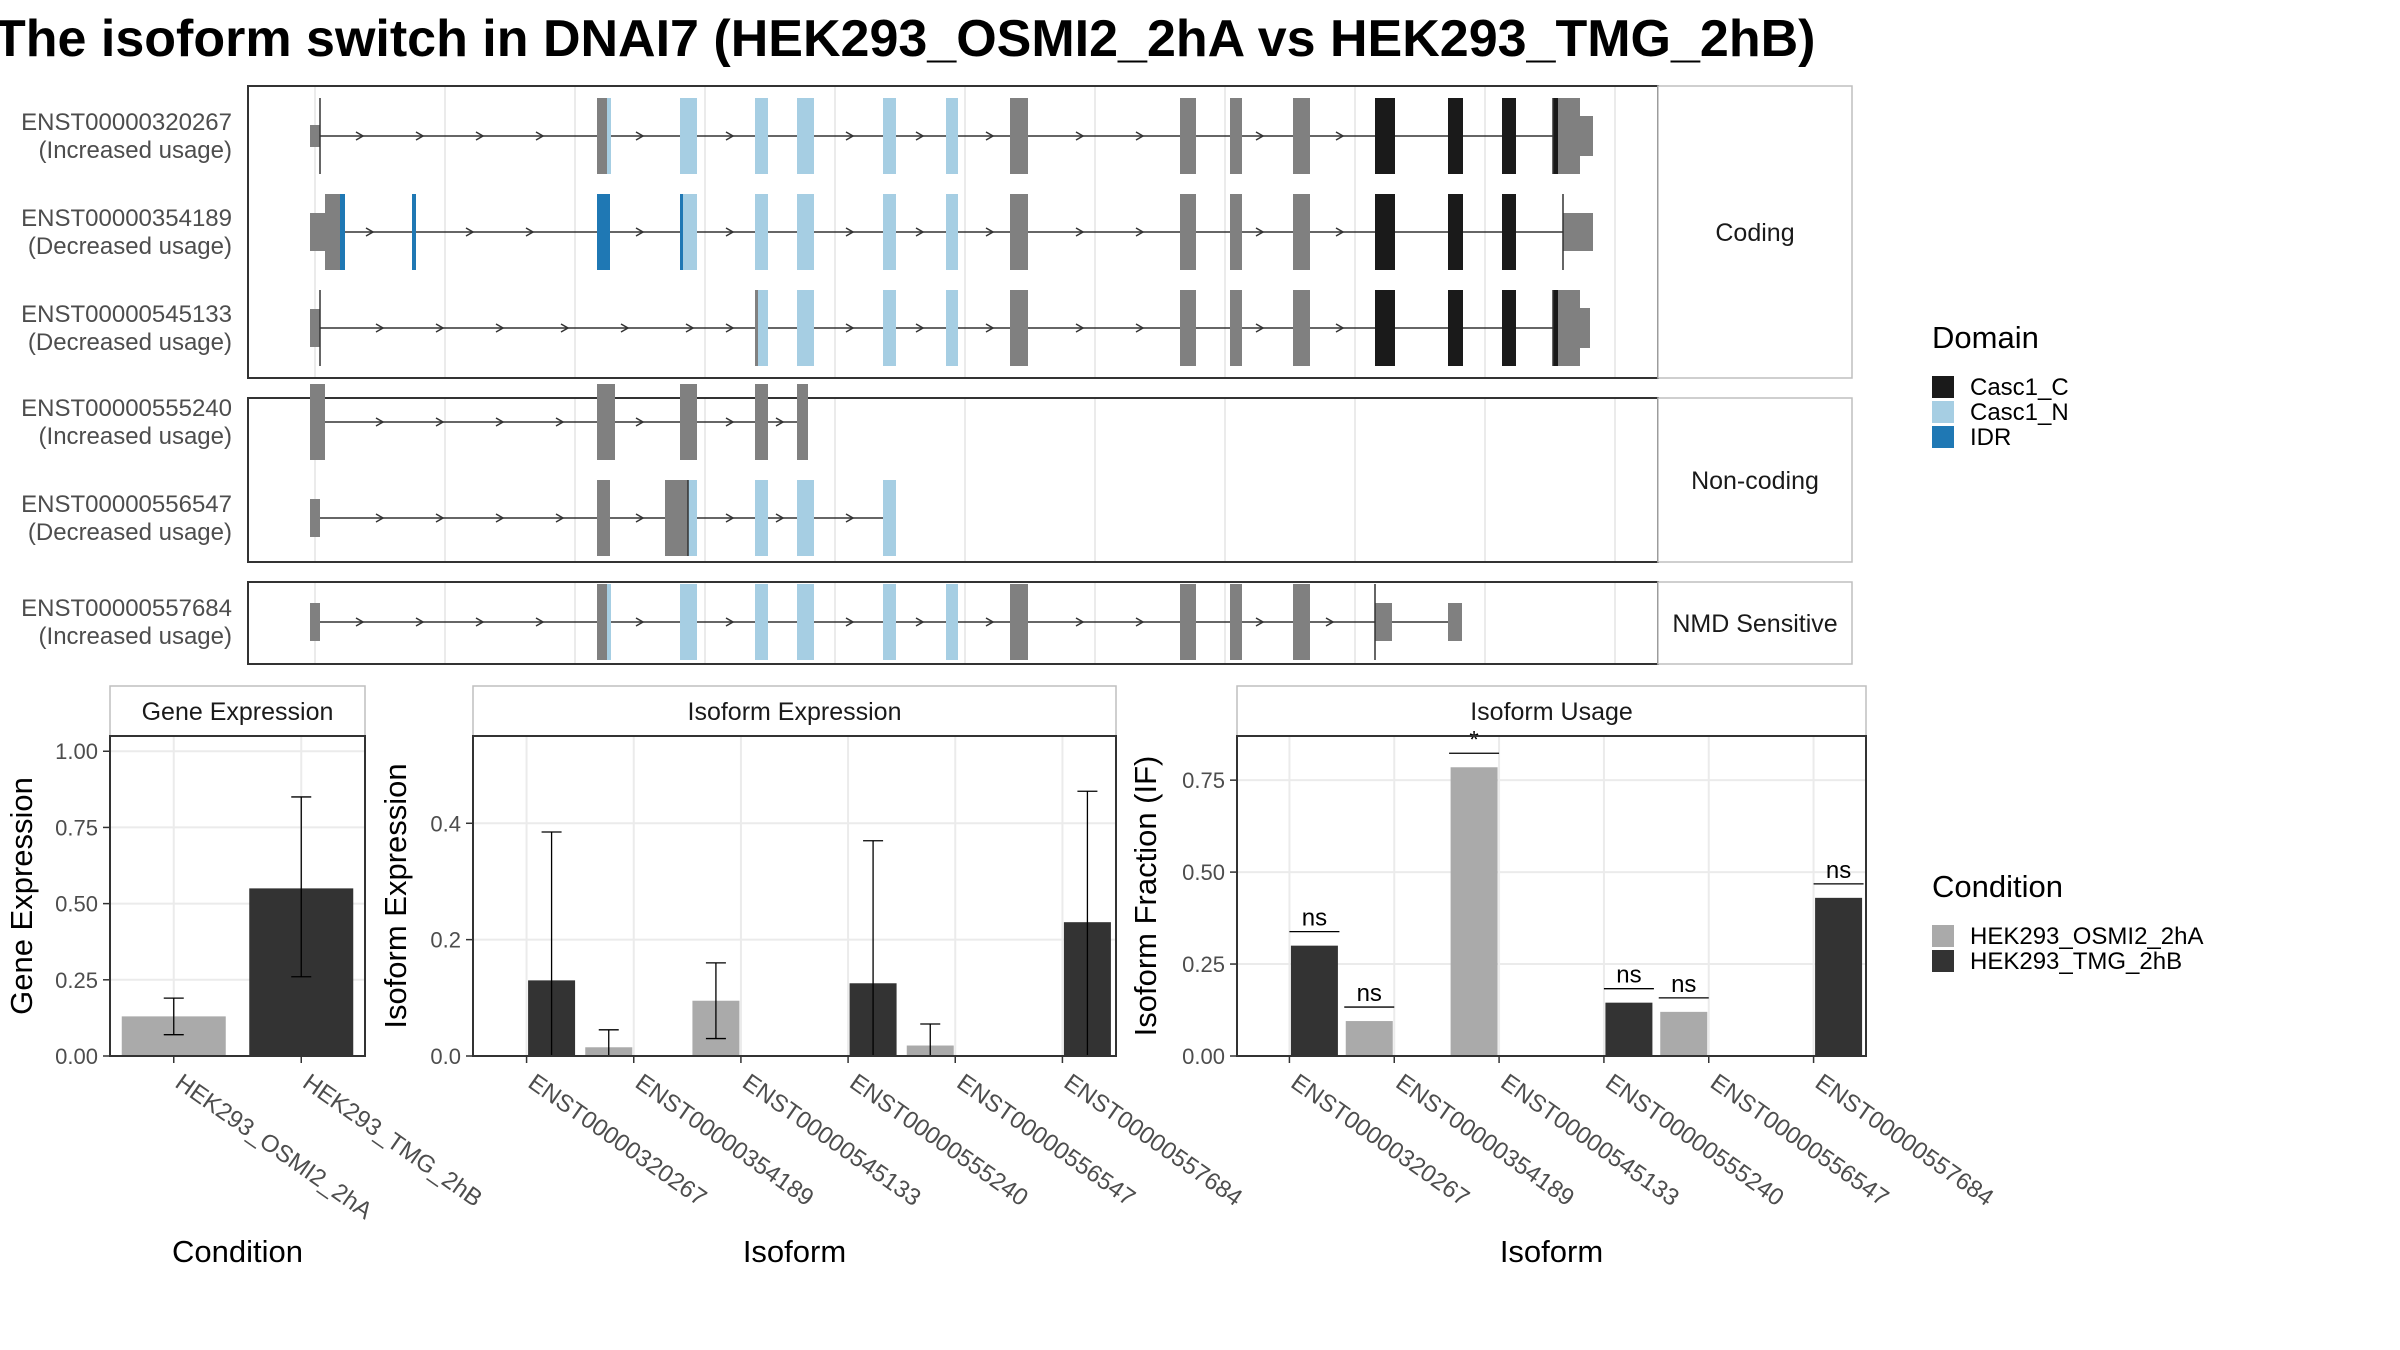 The width and height of the screenshot is (2400, 1350). I want to click on condition-legend-title: Condition, so click(1997, 886).